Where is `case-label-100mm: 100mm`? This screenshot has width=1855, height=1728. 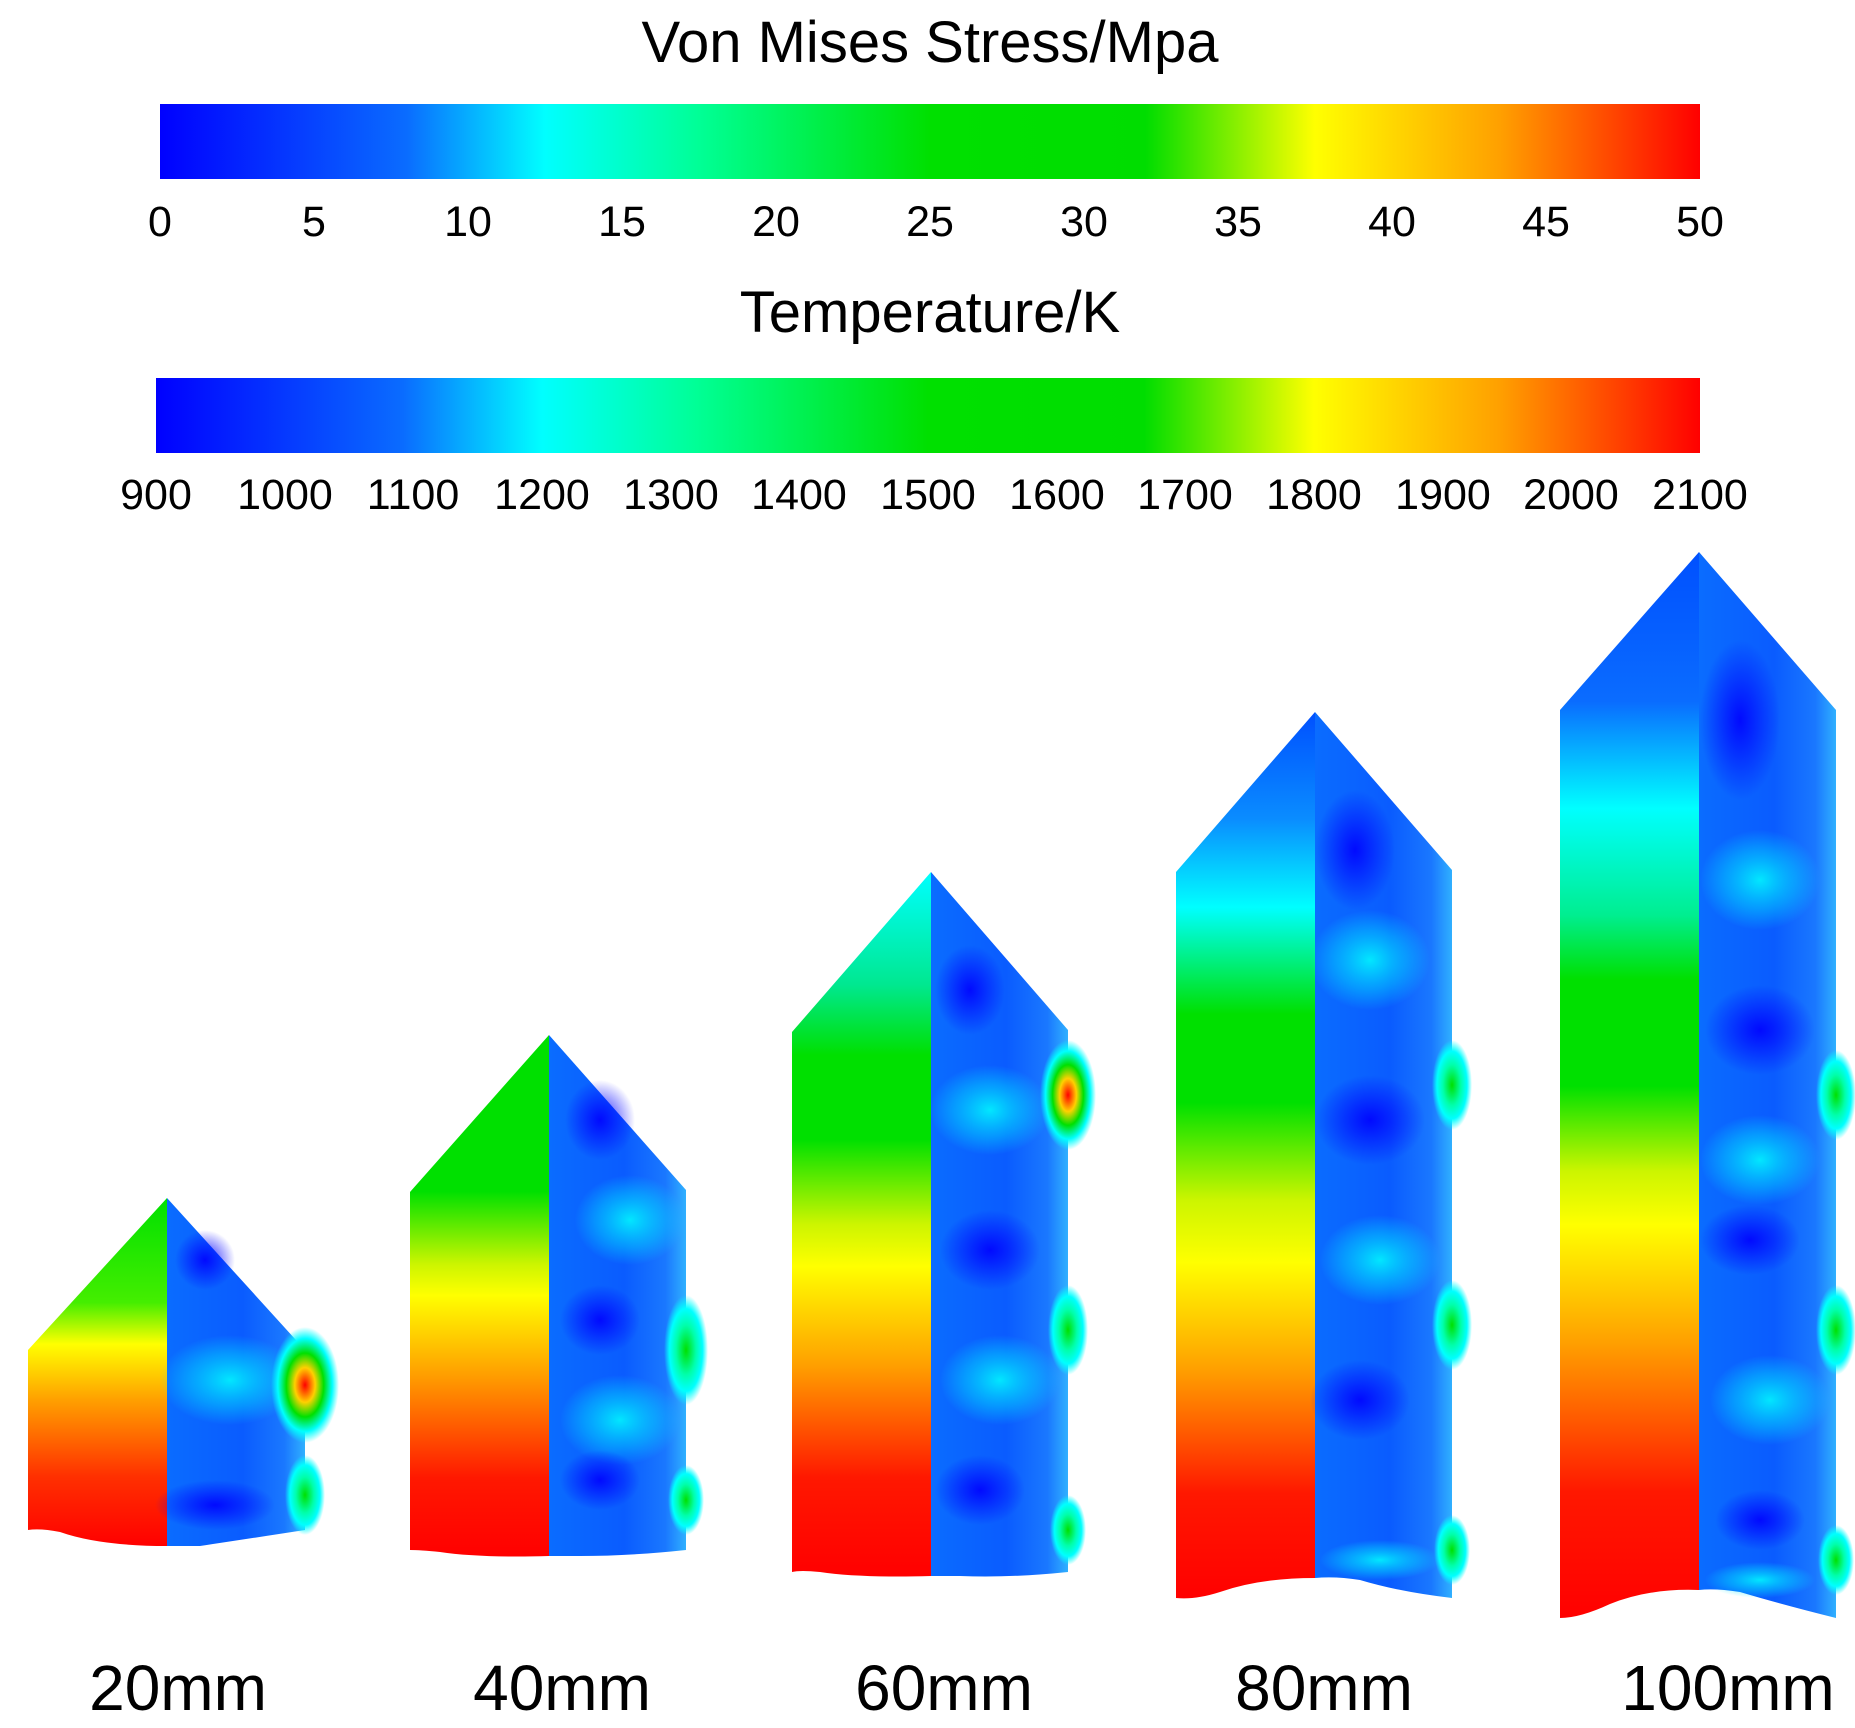 case-label-100mm: 100mm is located at coordinates (1728, 1688).